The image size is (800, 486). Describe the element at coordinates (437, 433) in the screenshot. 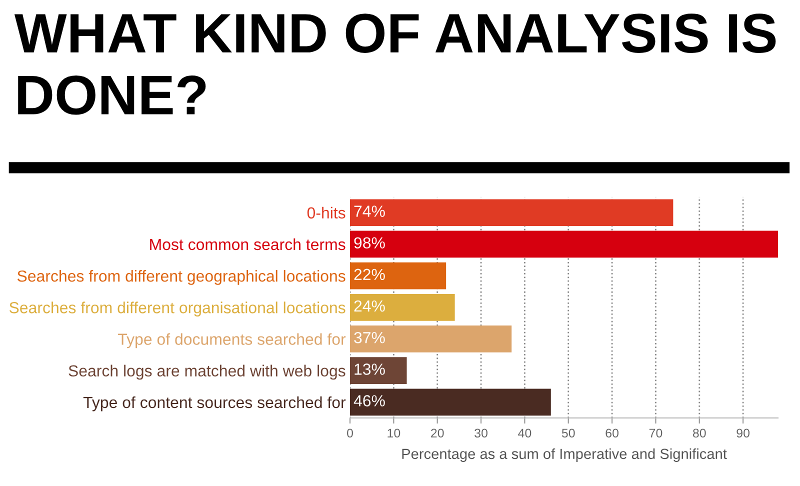

I see `x-tick-label: 20` at that location.